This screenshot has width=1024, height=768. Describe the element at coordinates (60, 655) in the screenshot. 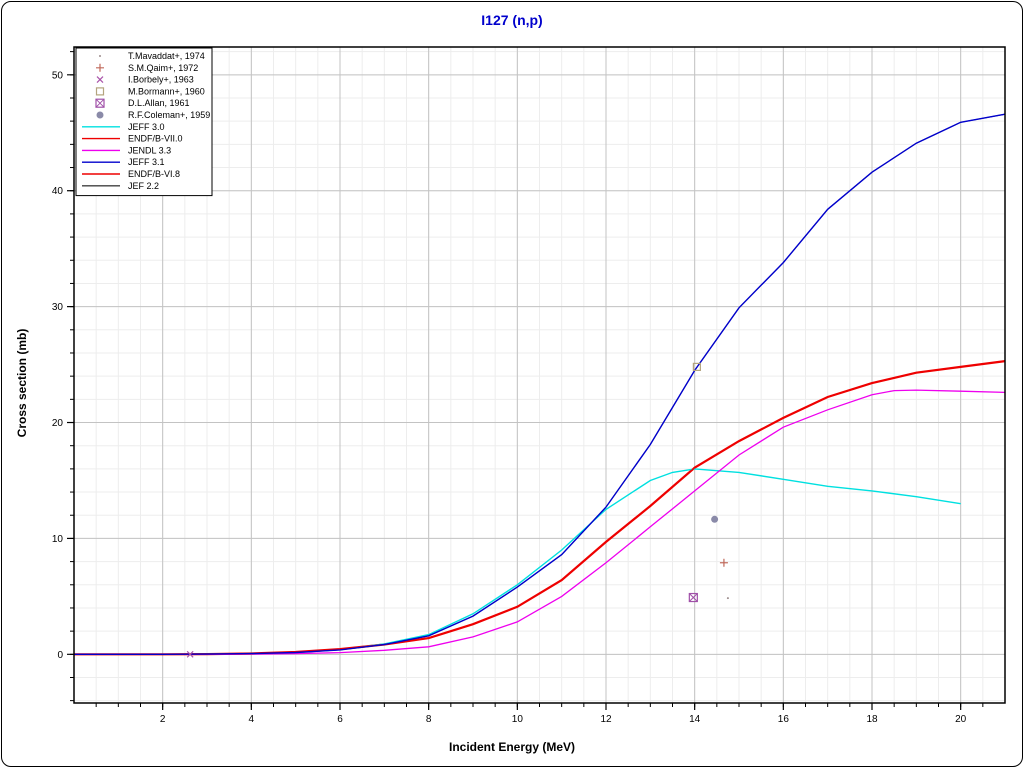

I see `y-tick-label: 0` at that location.